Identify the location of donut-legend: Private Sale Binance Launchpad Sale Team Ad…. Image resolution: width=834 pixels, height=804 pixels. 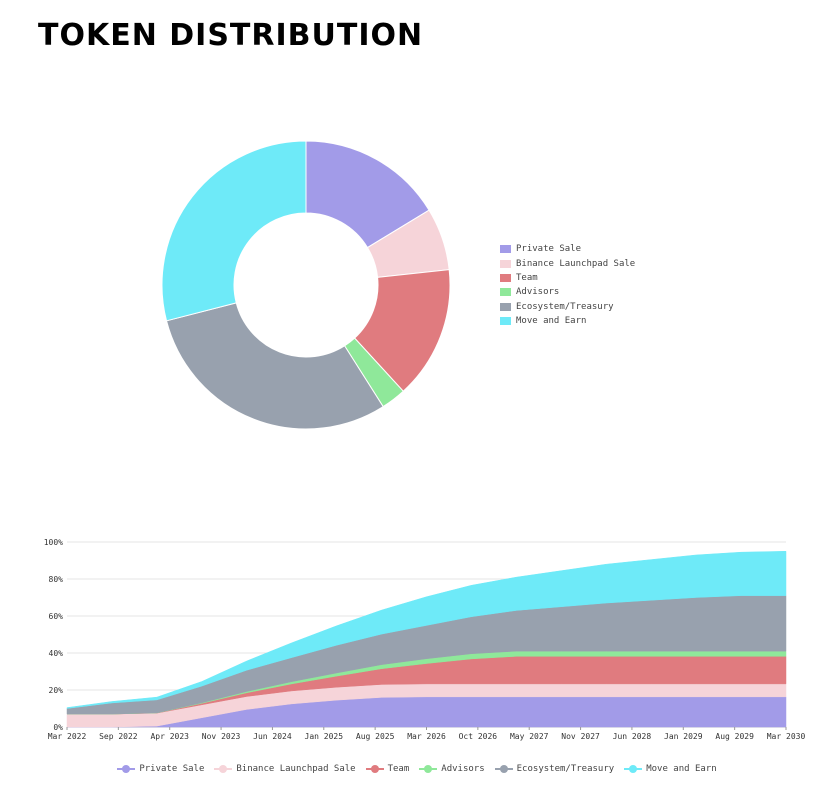
(567, 285).